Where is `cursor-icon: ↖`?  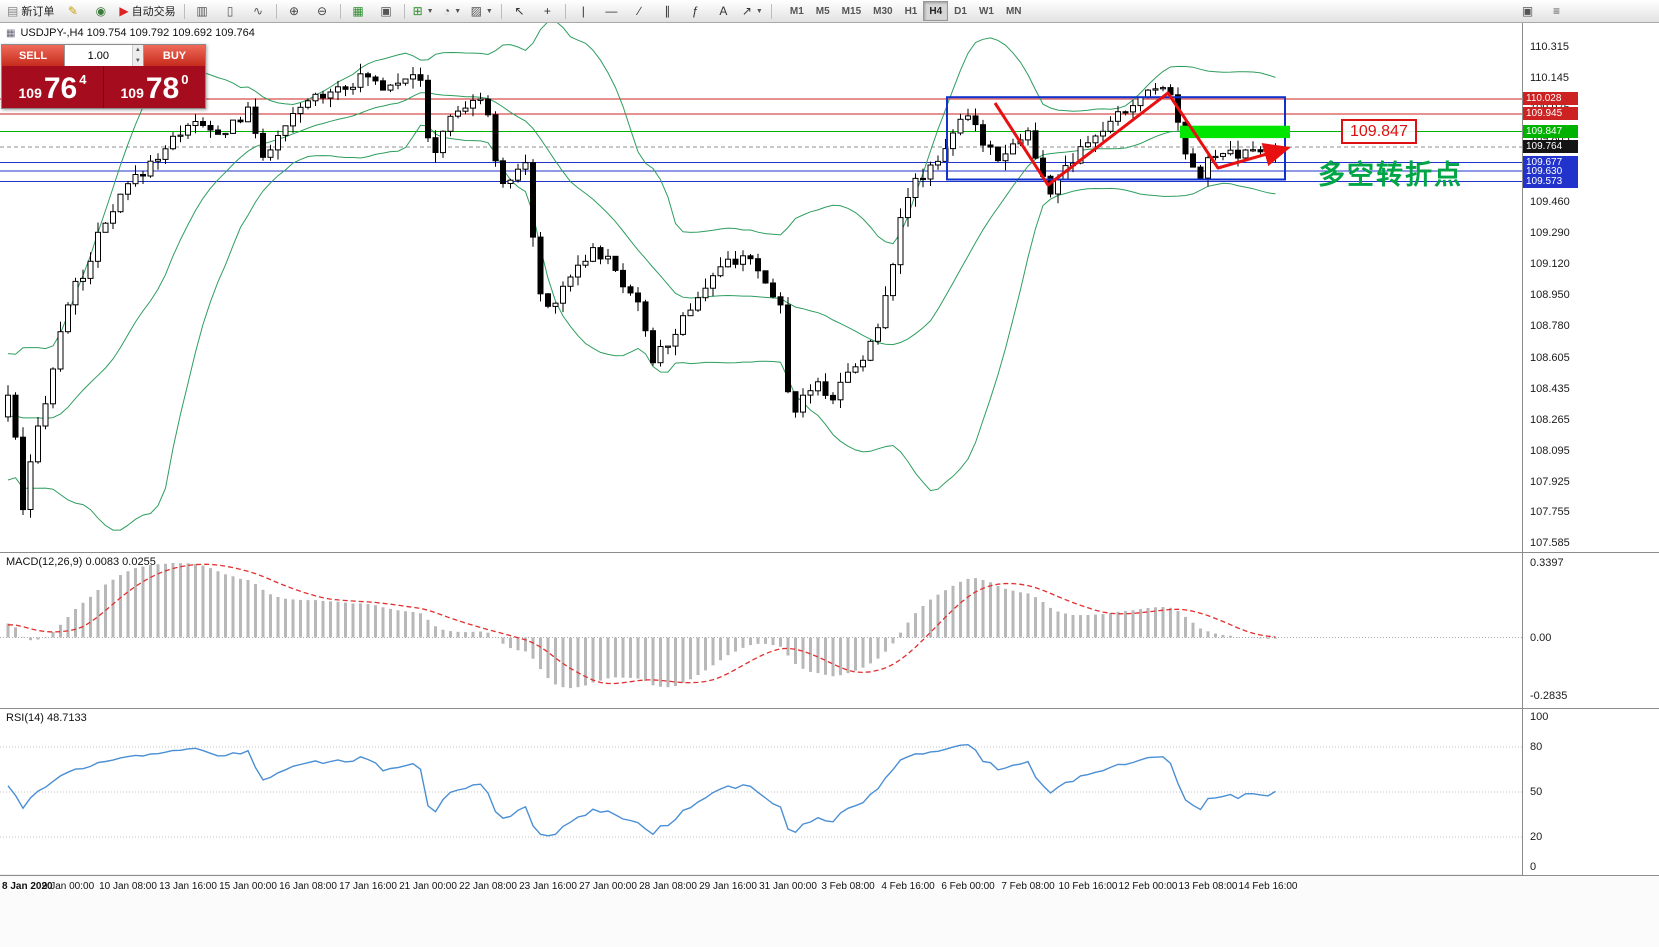 cursor-icon: ↖ is located at coordinates (519, 11).